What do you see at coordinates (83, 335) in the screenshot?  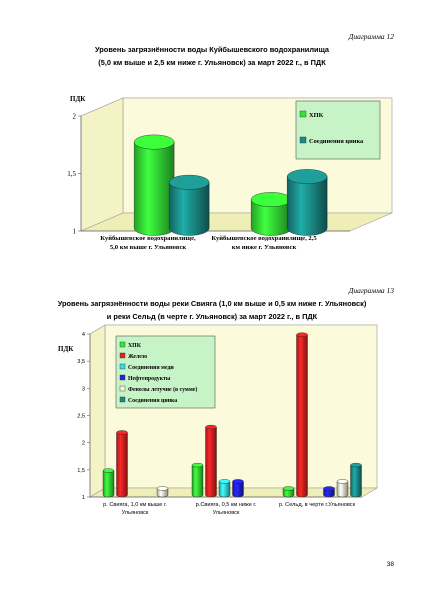 I see `chart-13-ytick-label: 4` at bounding box center [83, 335].